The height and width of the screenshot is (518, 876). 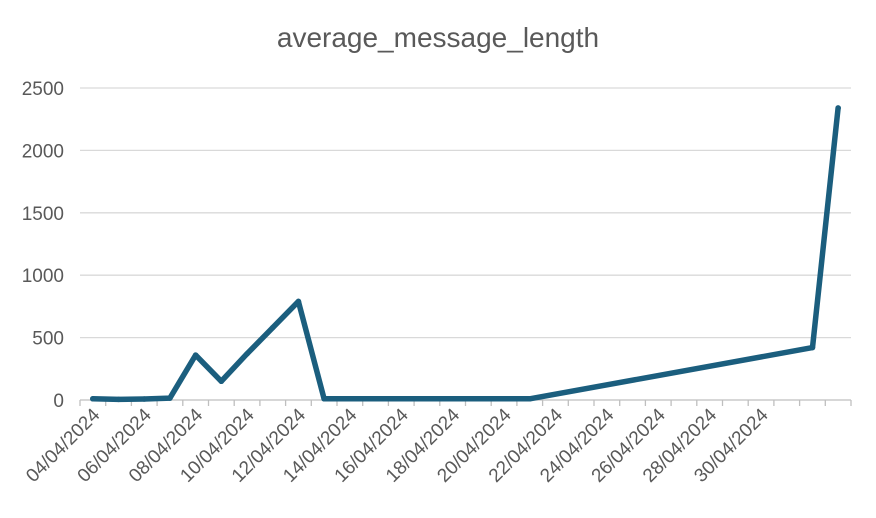 What do you see at coordinates (43, 214) in the screenshot?
I see `y-tick-label: 1500` at bounding box center [43, 214].